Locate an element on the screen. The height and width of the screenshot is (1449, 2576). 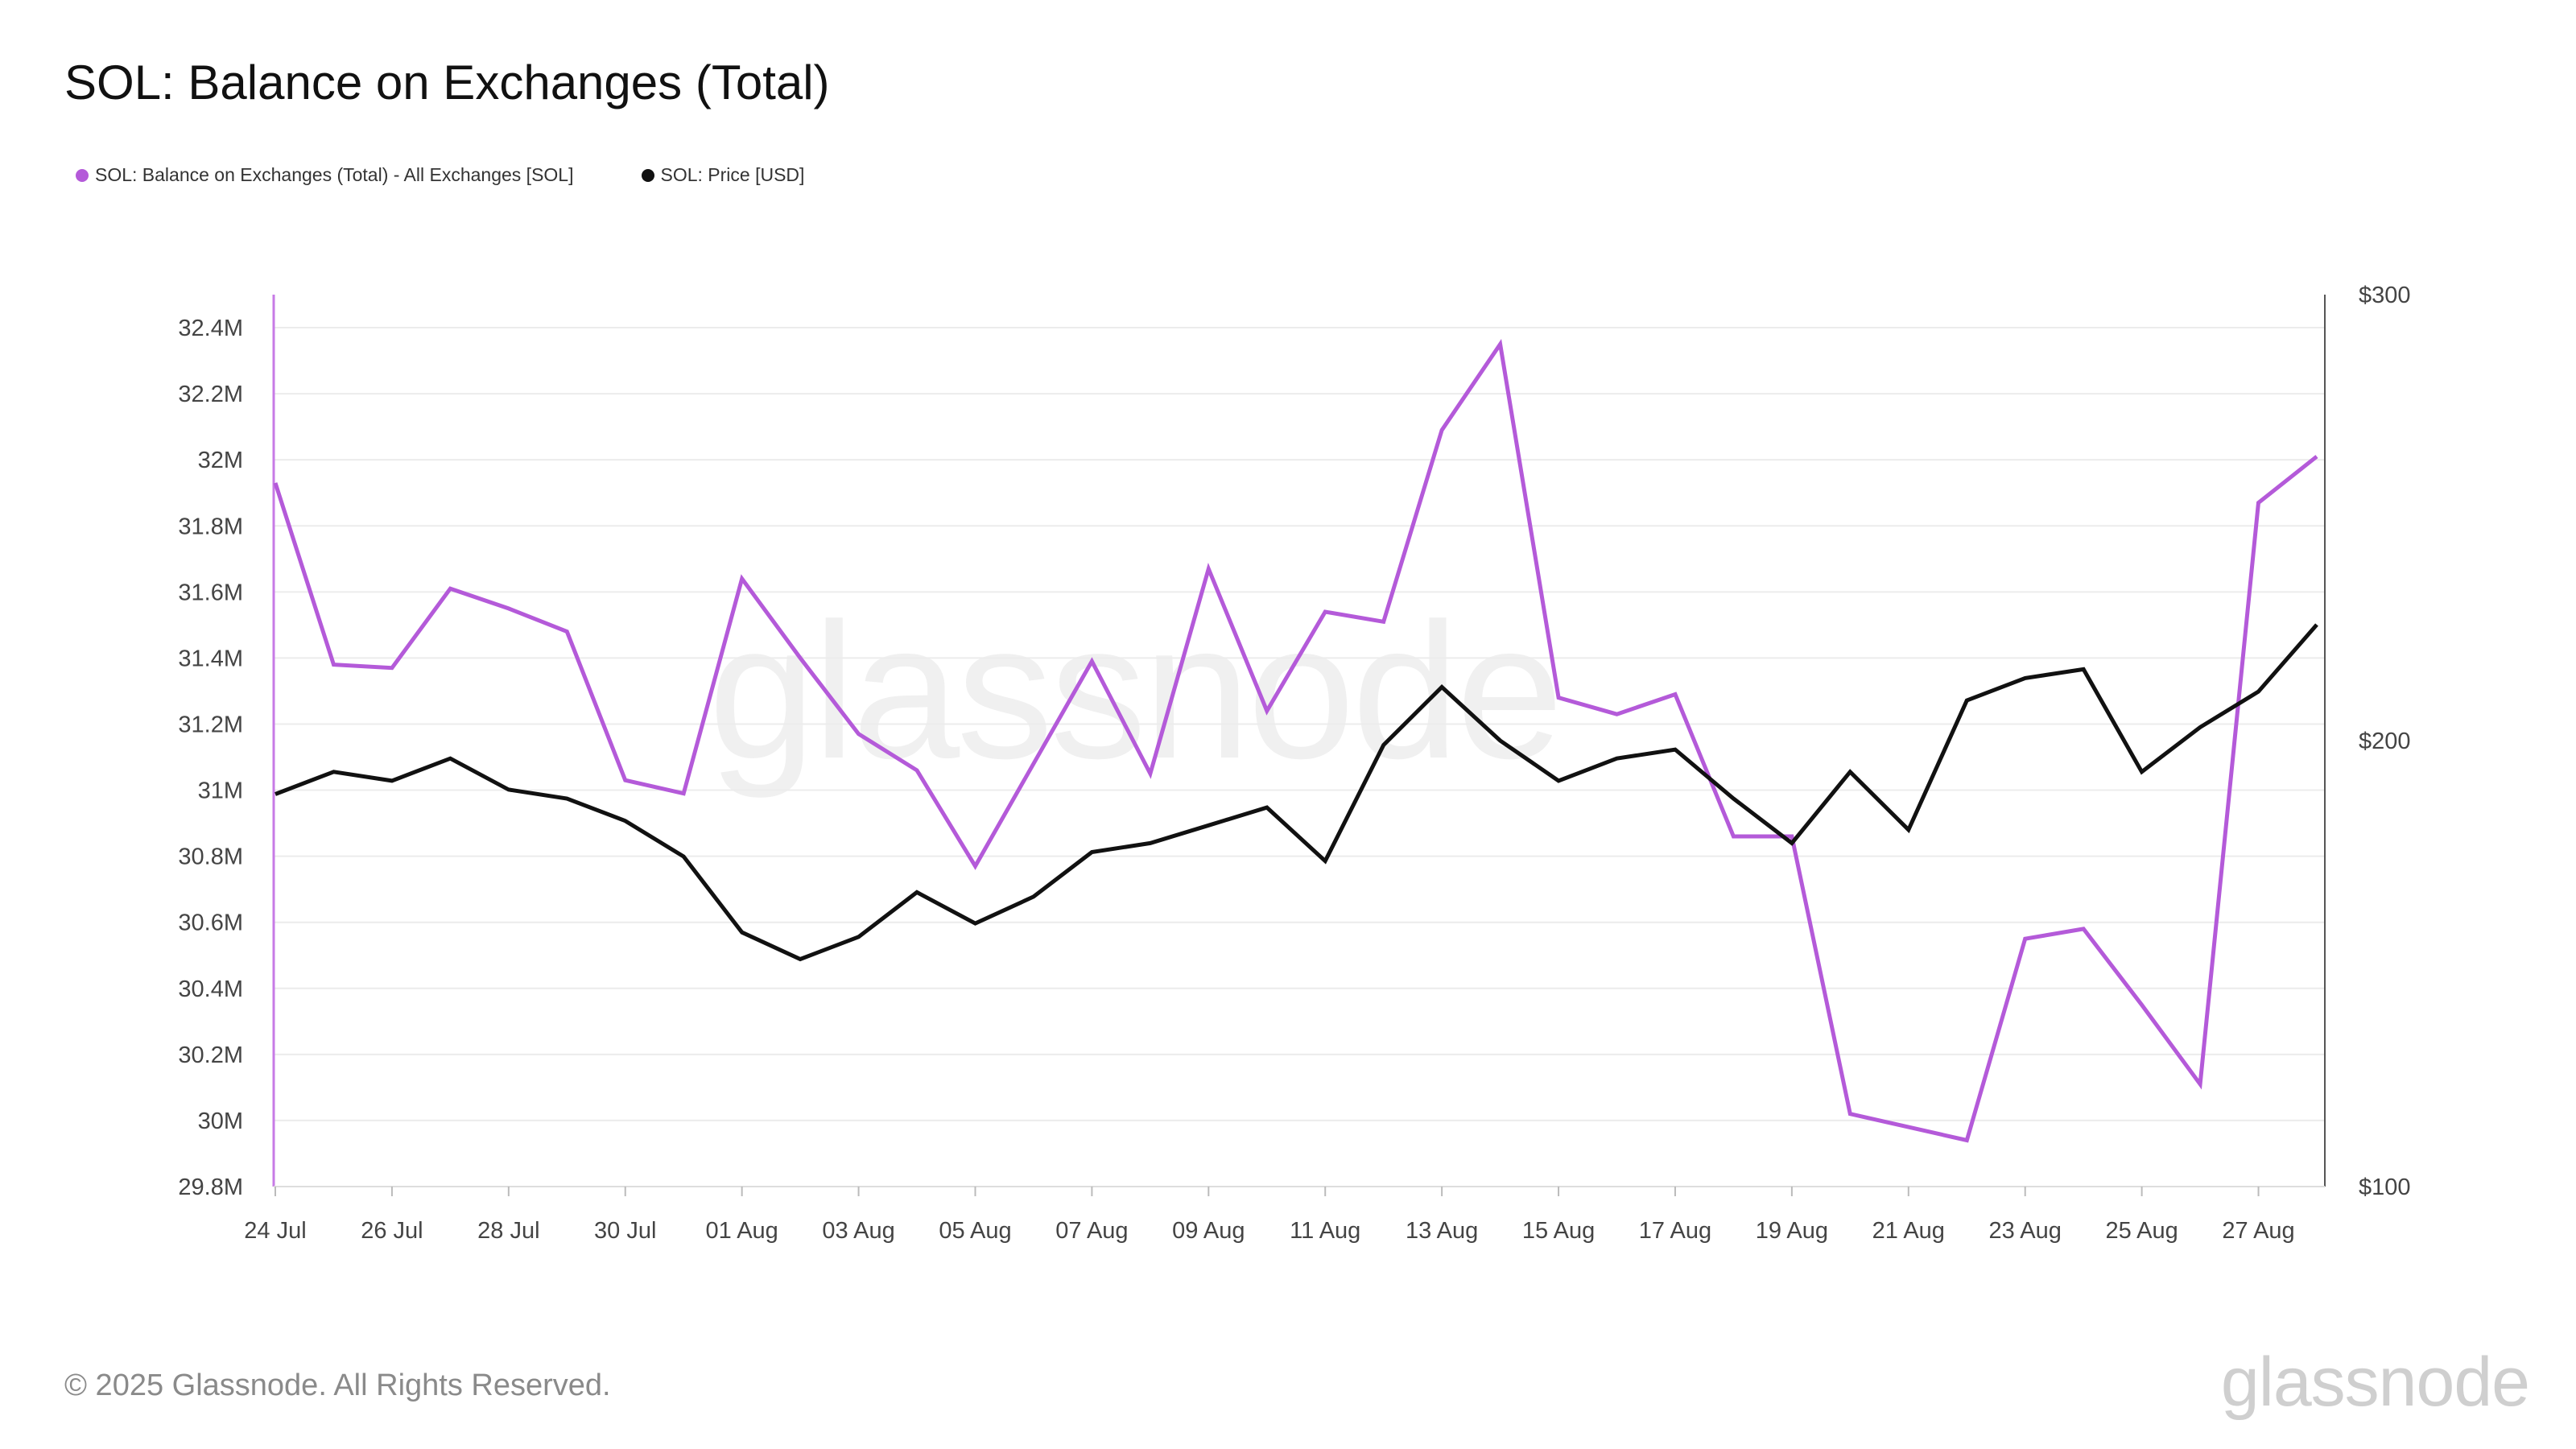
y-left-tick-label: 29.8M is located at coordinates (211, 1187).